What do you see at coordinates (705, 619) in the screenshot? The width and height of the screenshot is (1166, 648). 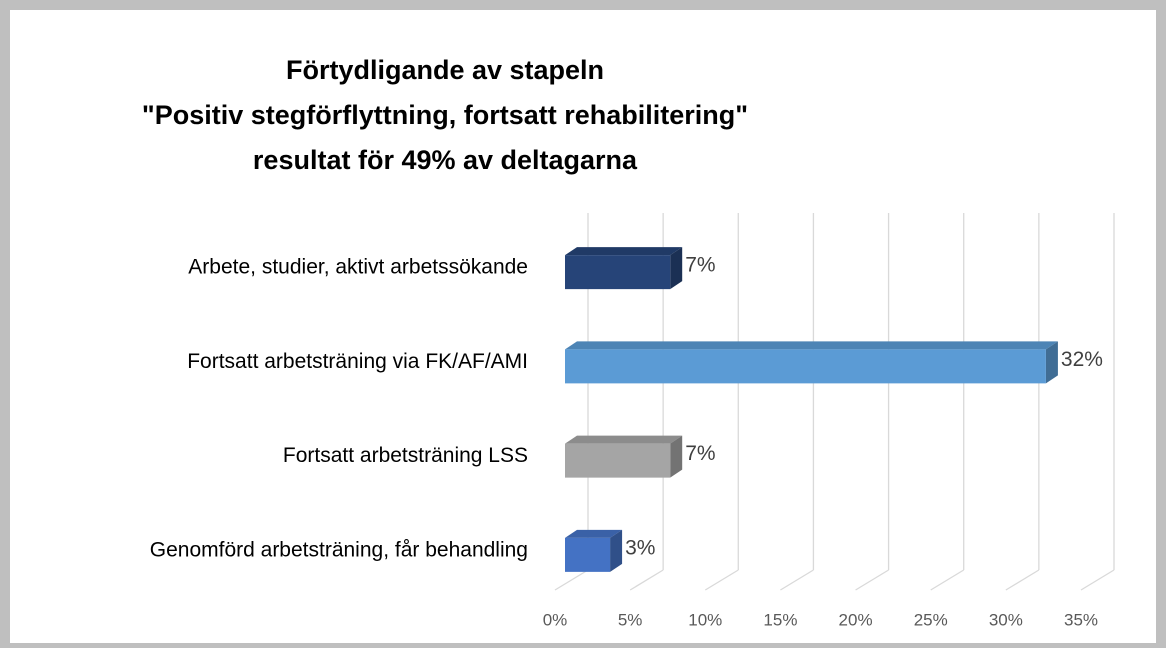 I see `x-tick-label: 10%` at bounding box center [705, 619].